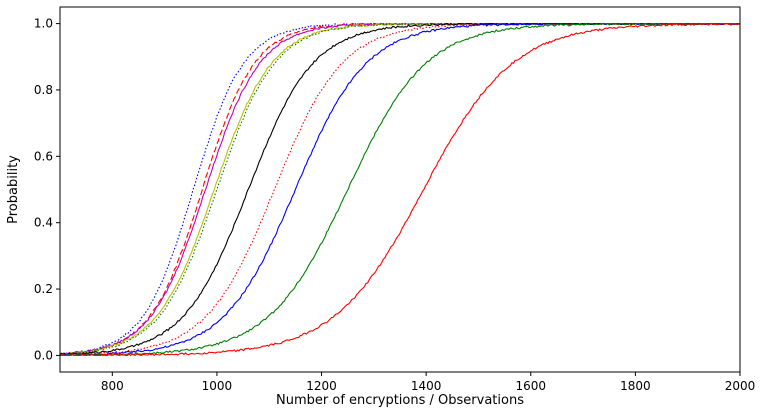 The width and height of the screenshot is (762, 410). What do you see at coordinates (43, 90) in the screenshot?
I see `y-tick-label: 0.8` at bounding box center [43, 90].